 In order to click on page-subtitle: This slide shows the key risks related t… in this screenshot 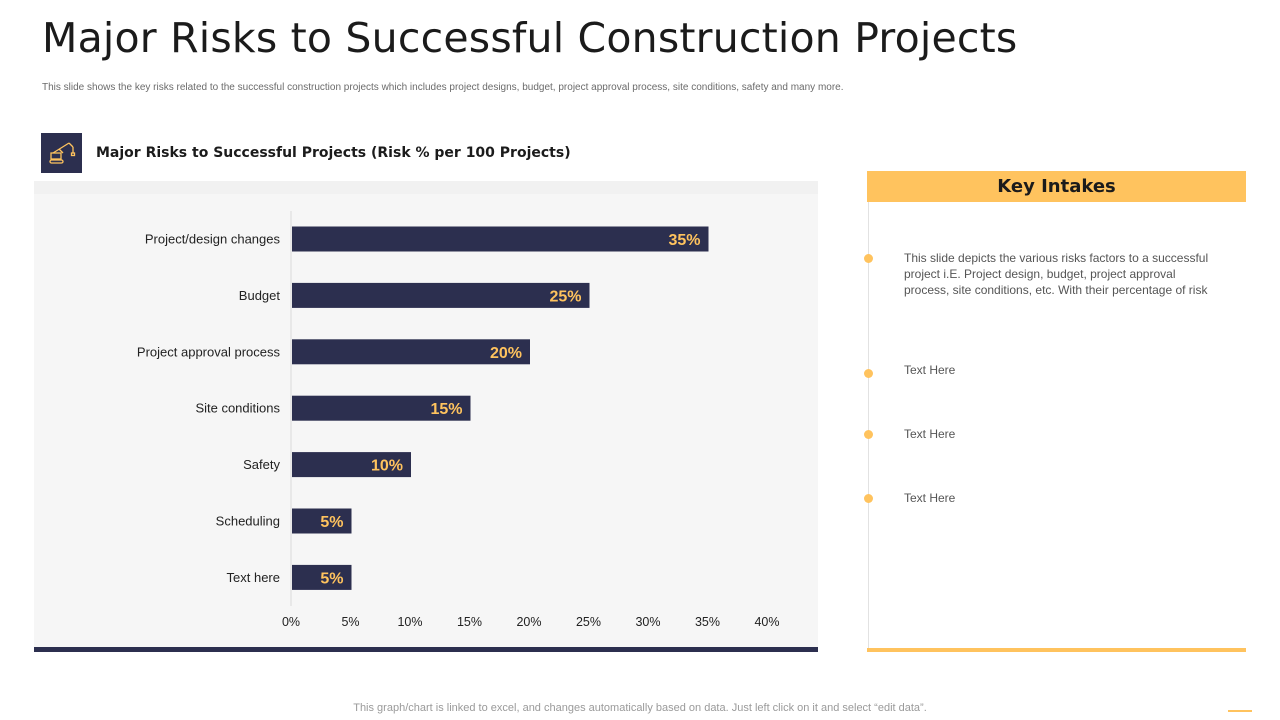, I will do `click(443, 87)`.